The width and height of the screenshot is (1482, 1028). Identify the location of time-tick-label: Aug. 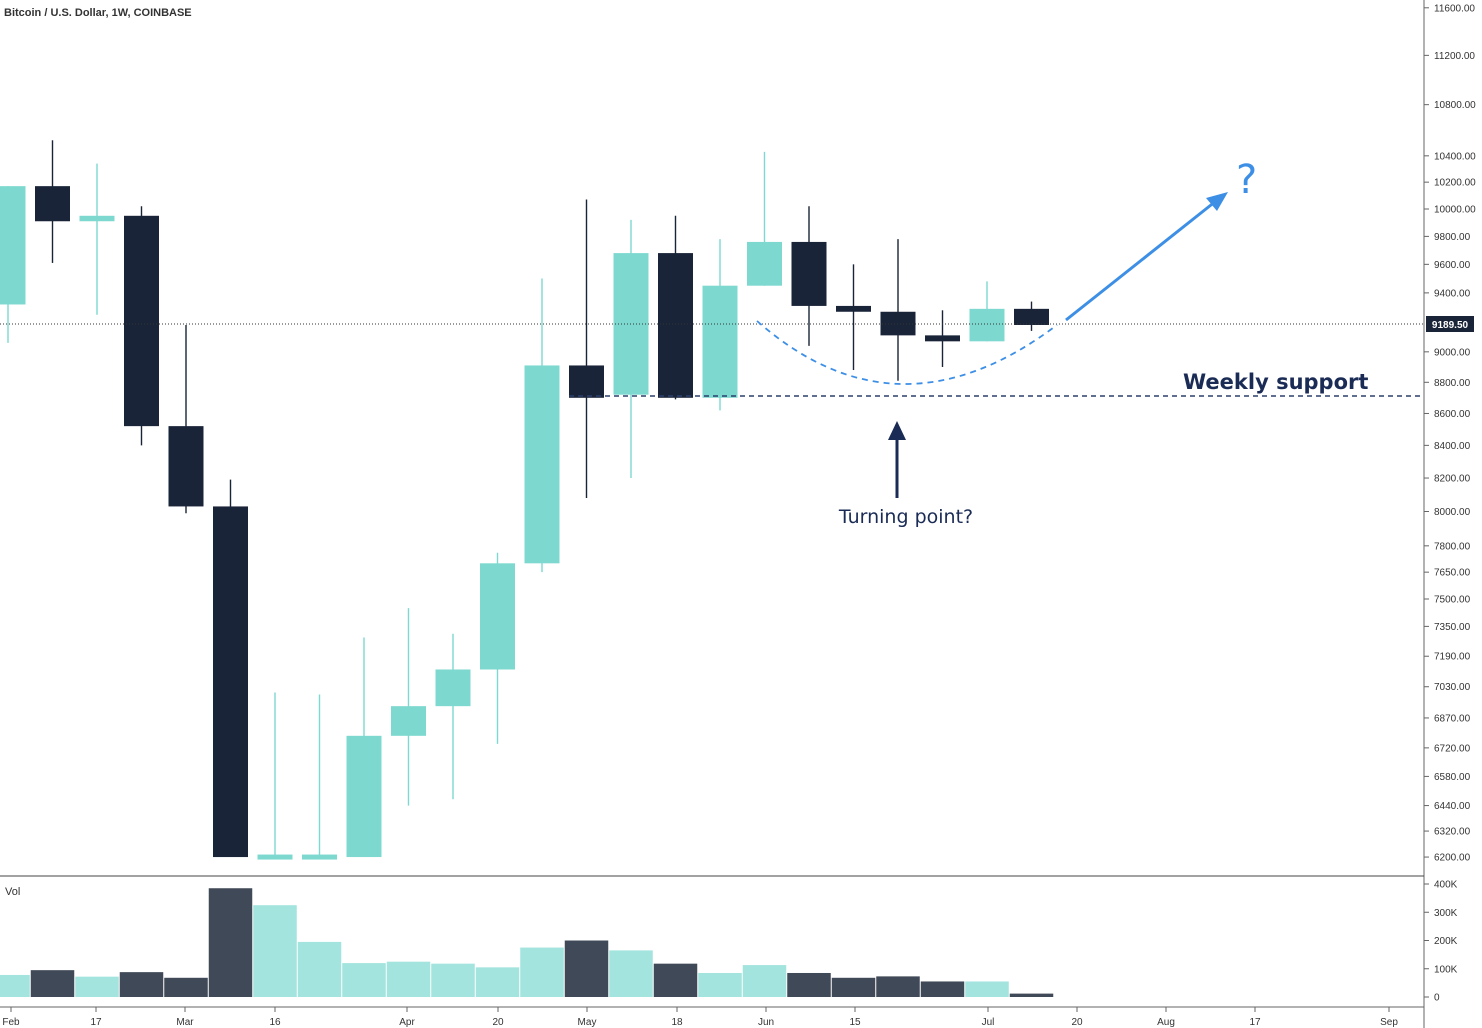
(1166, 1022).